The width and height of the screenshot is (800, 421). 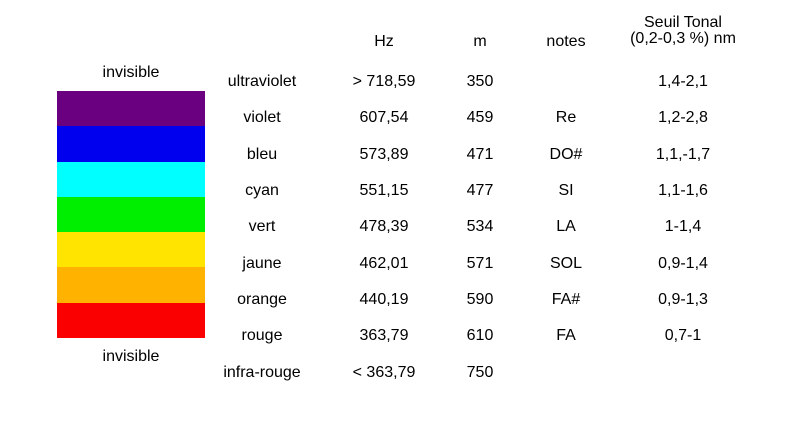 What do you see at coordinates (683, 38) in the screenshot?
I see `column-header-seuil-line2: (0,2-0,3 %) nm` at bounding box center [683, 38].